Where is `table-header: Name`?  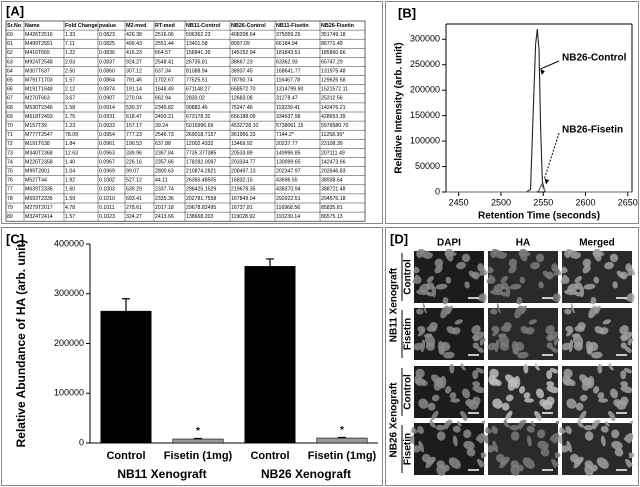 table-header: Name is located at coordinates (32, 26).